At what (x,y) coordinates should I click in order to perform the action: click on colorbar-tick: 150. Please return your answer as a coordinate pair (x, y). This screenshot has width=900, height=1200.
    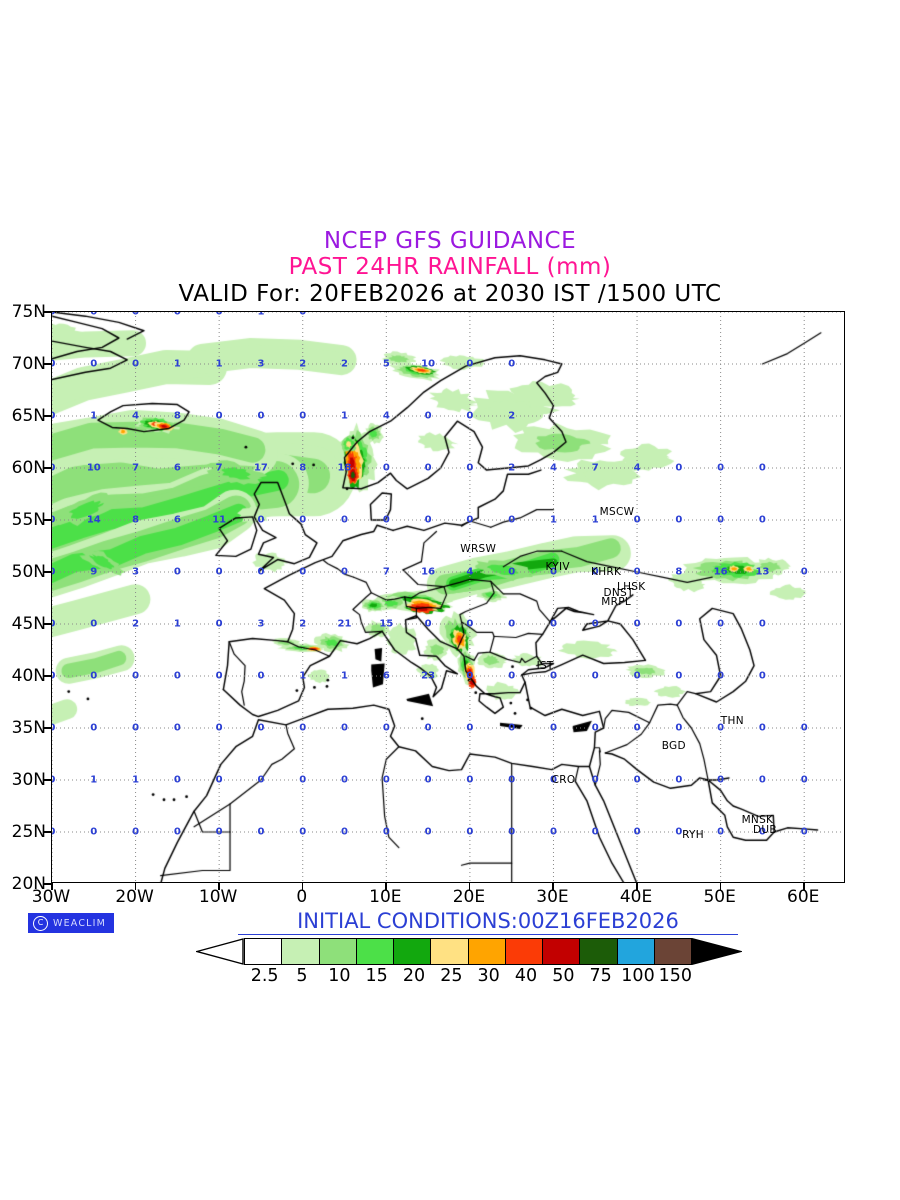
    Looking at the image, I should click on (675, 976).